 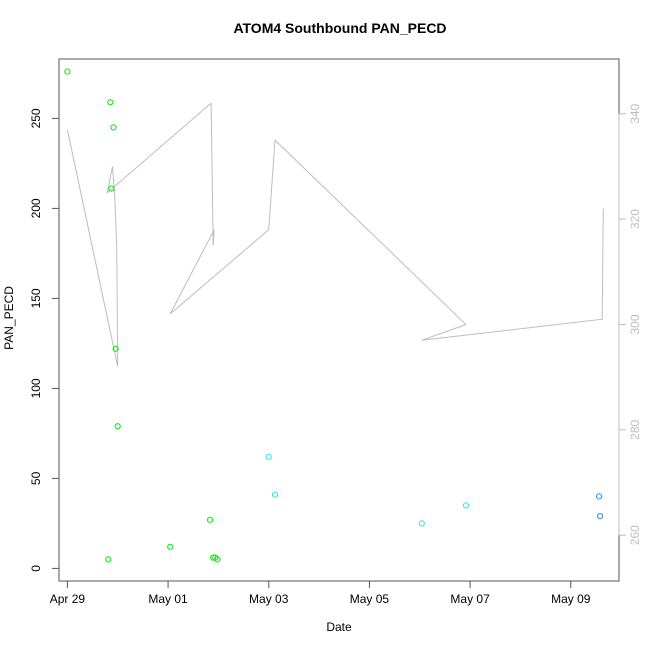 What do you see at coordinates (635, 219) in the screenshot?
I see `y2-tick-label: 320` at bounding box center [635, 219].